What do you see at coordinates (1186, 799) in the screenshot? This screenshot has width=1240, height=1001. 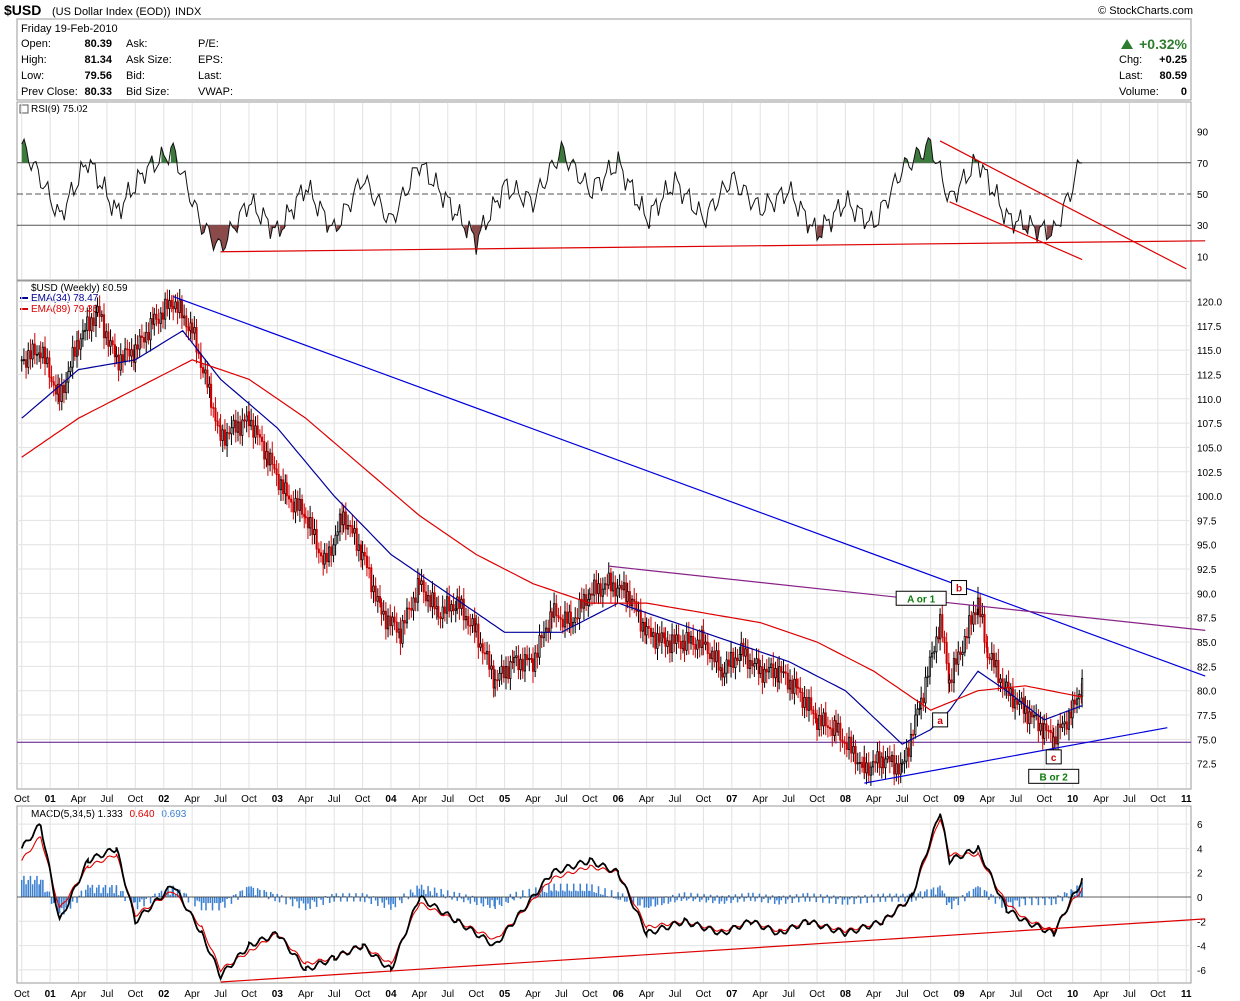 I see `x-tick-label: 11` at bounding box center [1186, 799].